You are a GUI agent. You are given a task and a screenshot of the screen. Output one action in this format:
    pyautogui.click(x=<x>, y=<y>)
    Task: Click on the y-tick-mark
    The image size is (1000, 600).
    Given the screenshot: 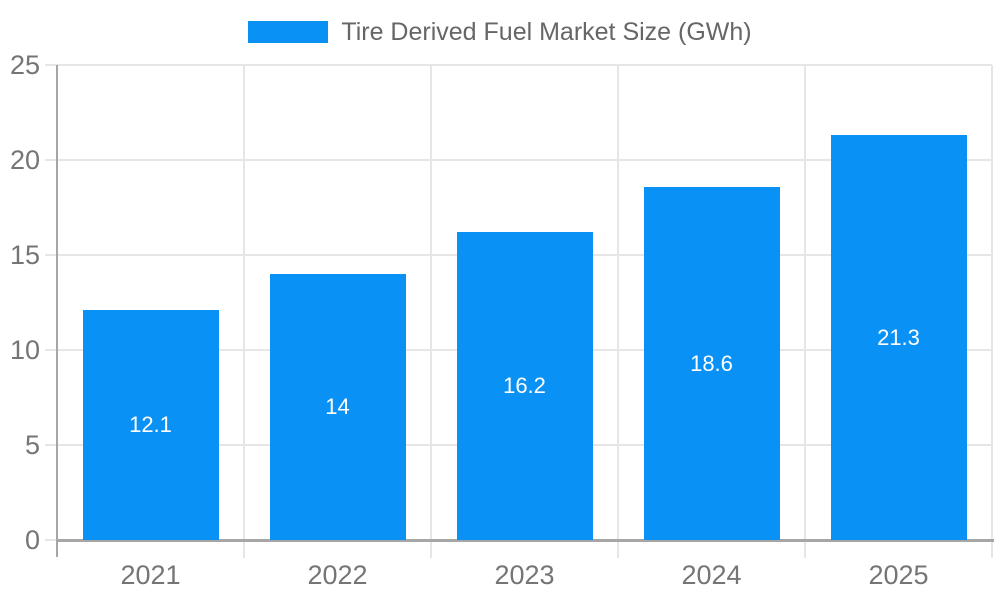 What is the action you would take?
    pyautogui.click(x=51, y=540)
    